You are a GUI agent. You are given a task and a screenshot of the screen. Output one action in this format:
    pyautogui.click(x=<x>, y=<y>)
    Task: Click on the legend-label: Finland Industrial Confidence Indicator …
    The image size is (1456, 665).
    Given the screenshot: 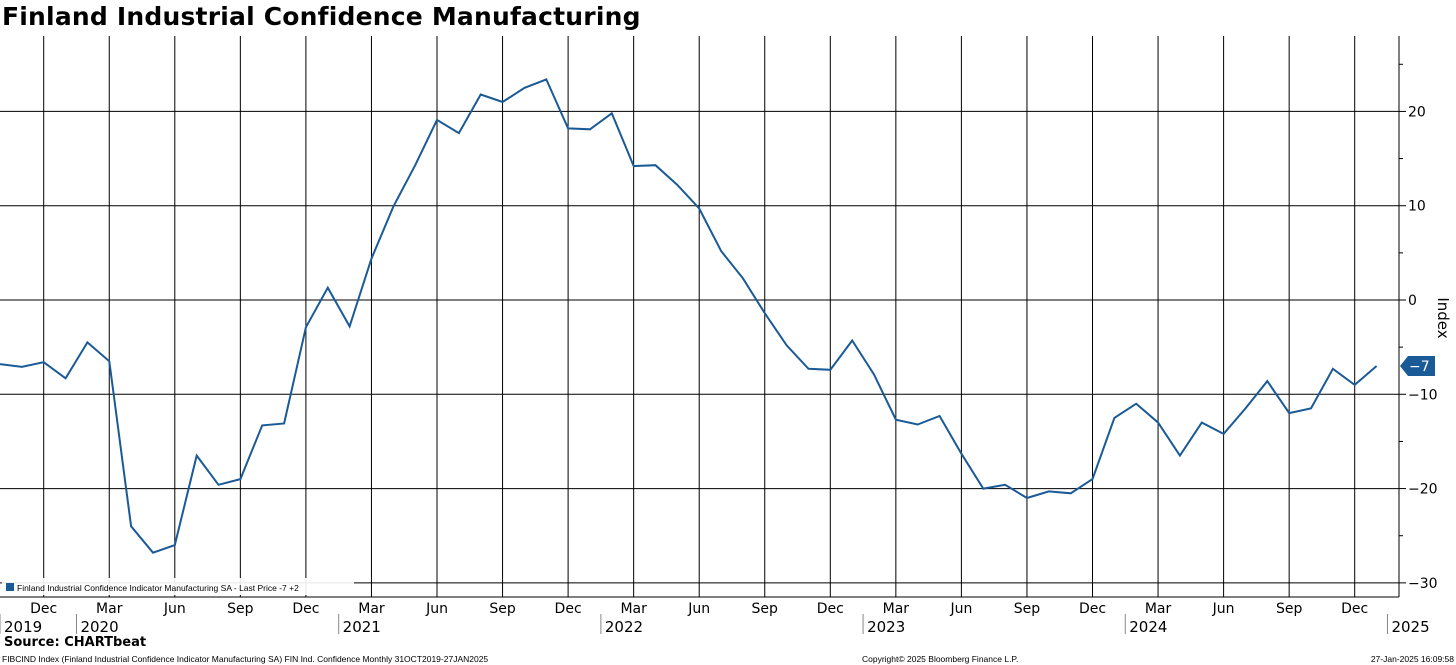 What is the action you would take?
    pyautogui.click(x=158, y=588)
    